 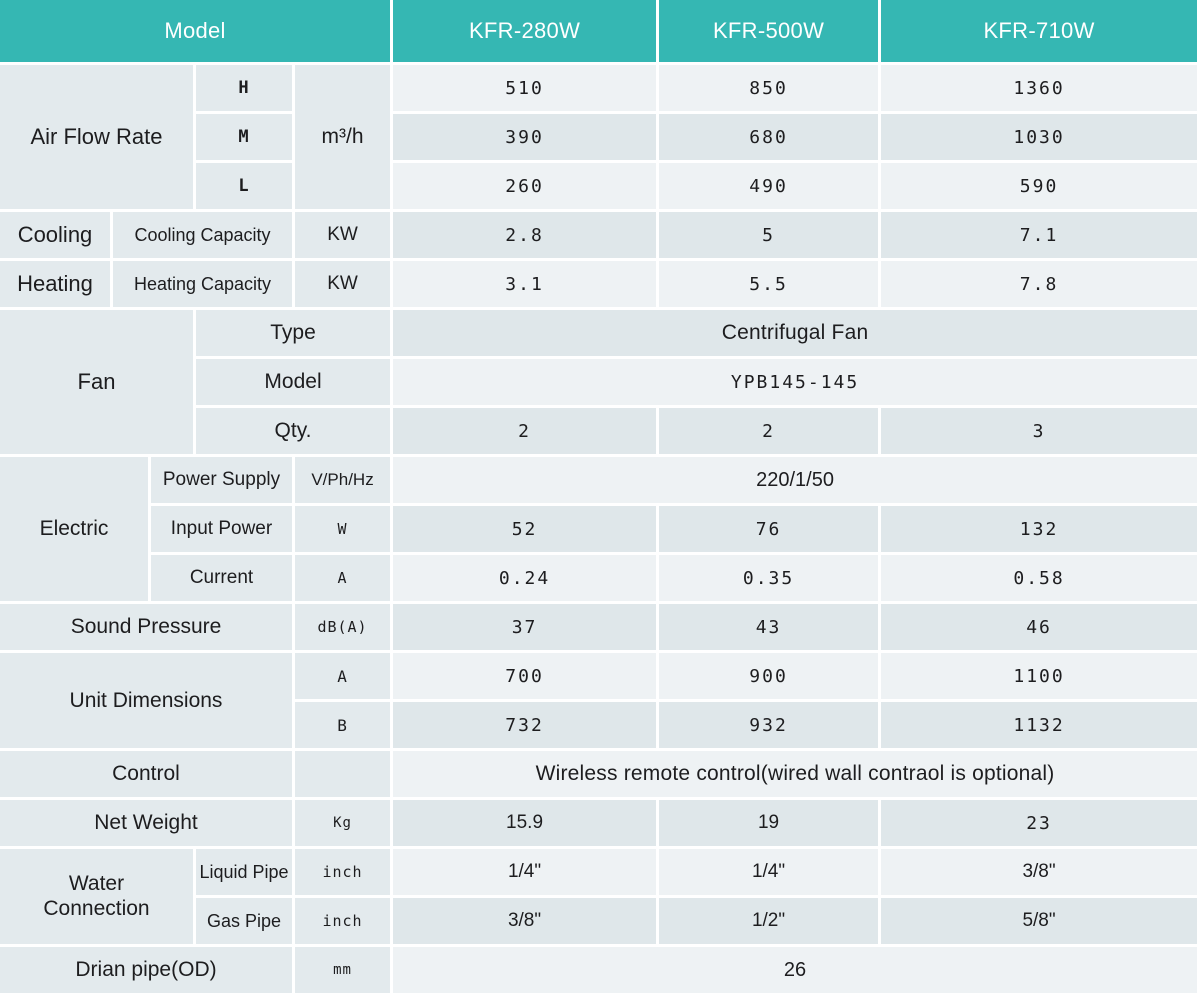 What do you see at coordinates (147, 702) in the screenshot?
I see `unit-dimensions-label: Unit Dimensions` at bounding box center [147, 702].